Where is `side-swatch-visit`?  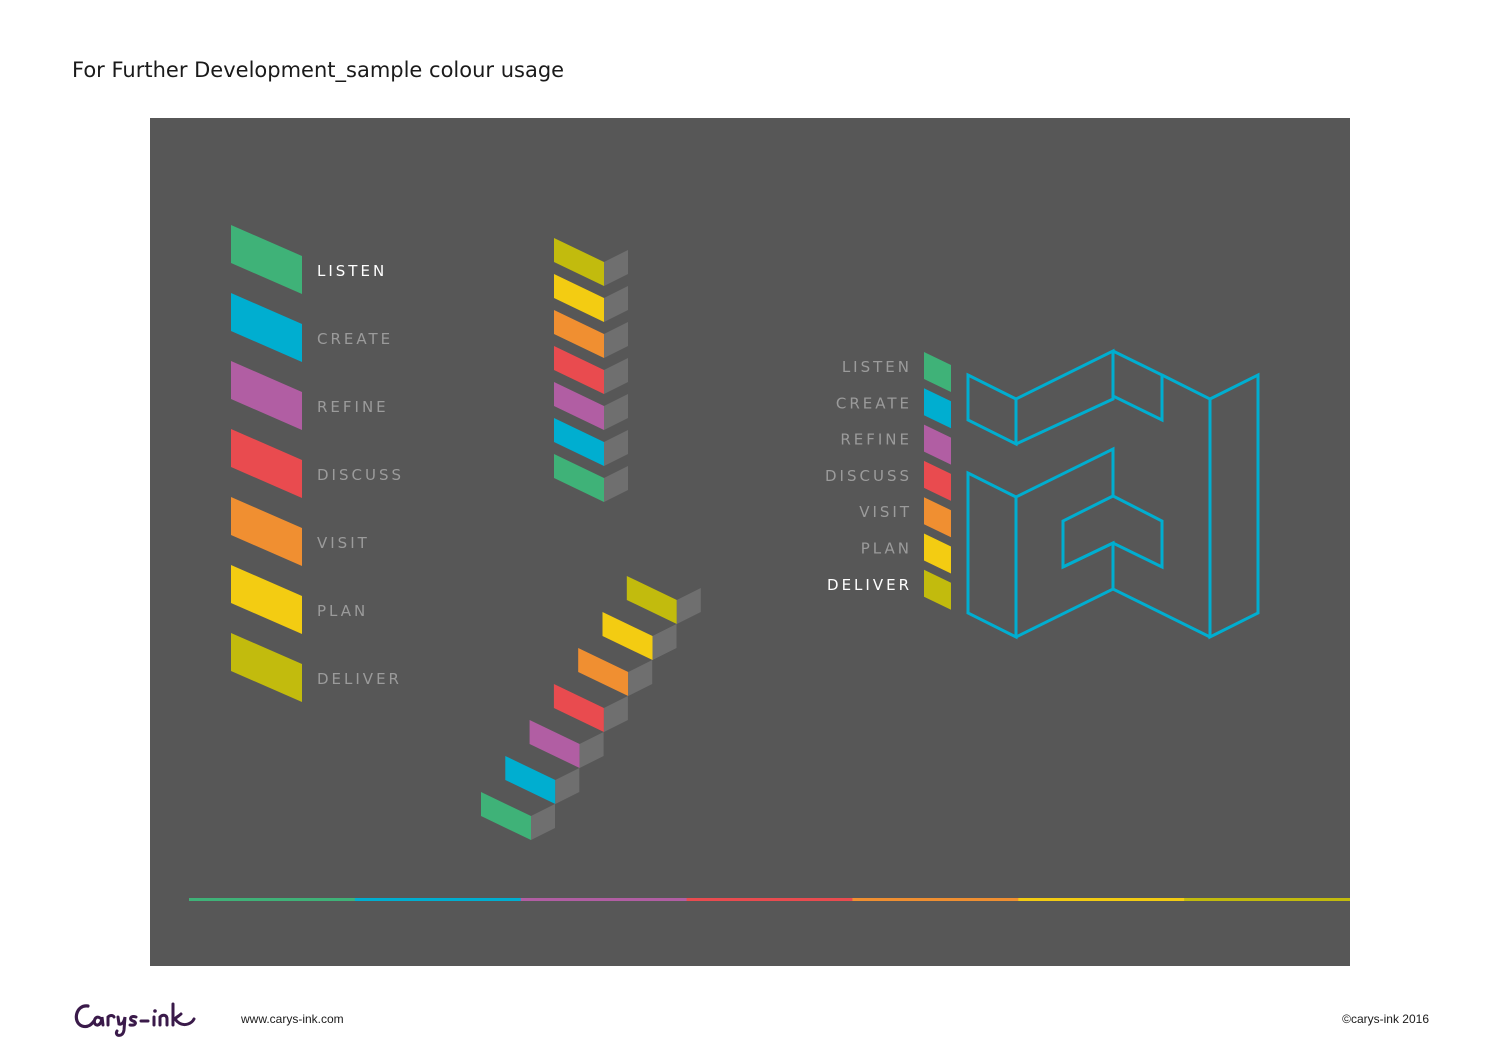
side-swatch-visit is located at coordinates (937, 517).